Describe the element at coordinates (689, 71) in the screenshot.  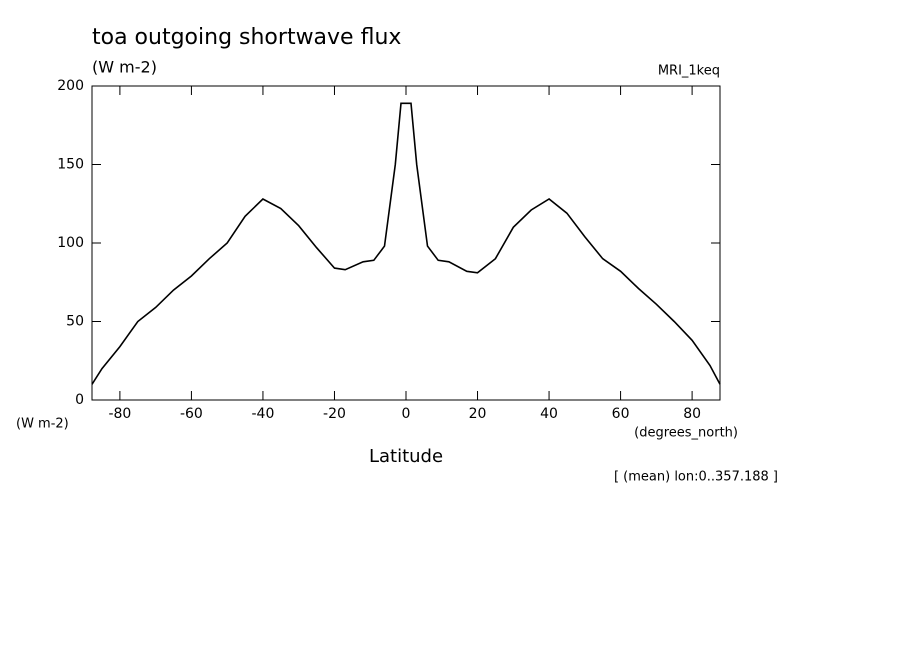
I see `annotation: MRI_1keq` at that location.